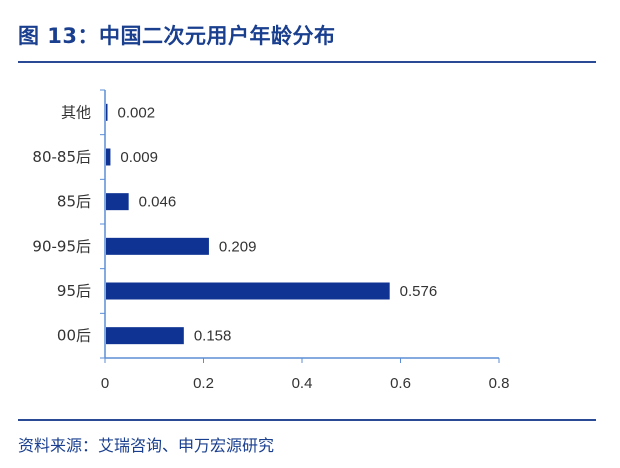 This screenshot has width=620, height=468. What do you see at coordinates (139, 157) in the screenshot?
I see `data-label: 0.009` at bounding box center [139, 157].